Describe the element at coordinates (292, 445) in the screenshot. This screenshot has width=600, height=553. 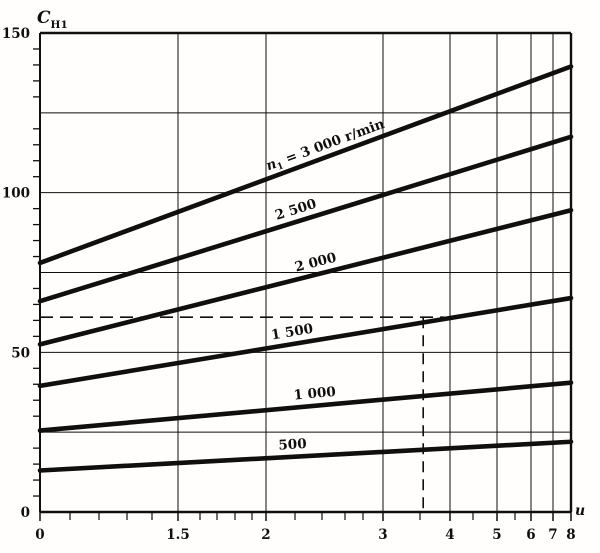
I see `series-label-500: 500` at that location.